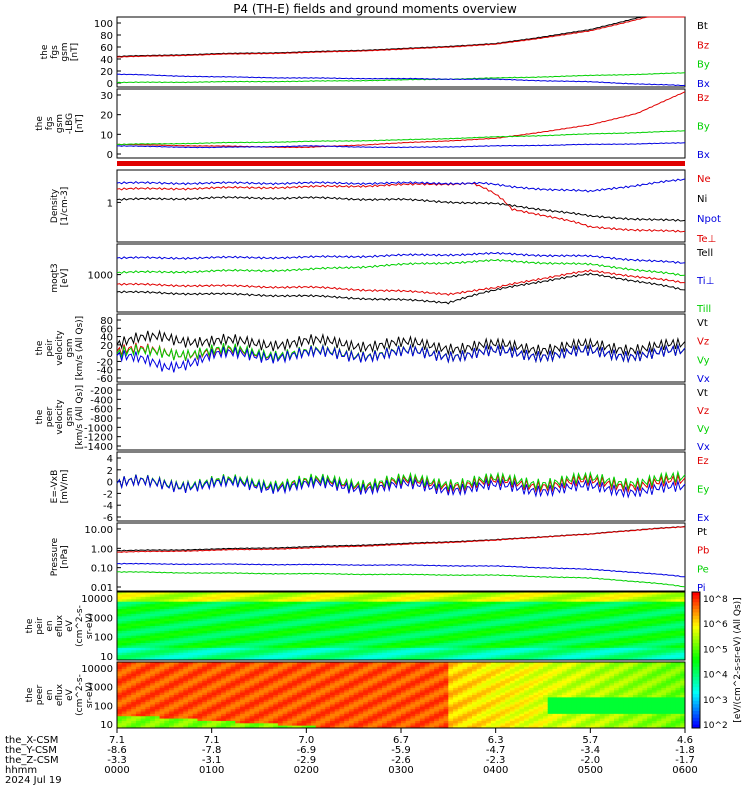  What do you see at coordinates (400, 37) in the screenshot?
I see `series-line-Bt` at bounding box center [400, 37].